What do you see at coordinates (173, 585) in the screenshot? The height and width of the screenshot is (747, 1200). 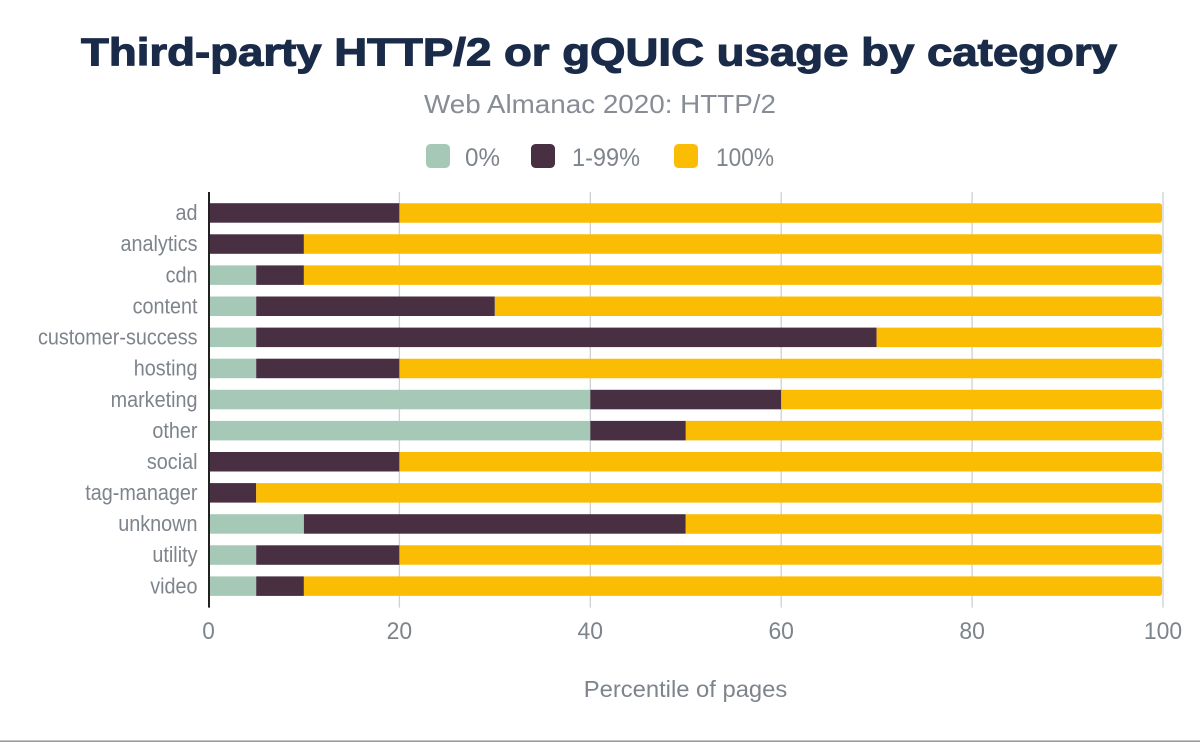 I see `svg-text: video` at bounding box center [173, 585].